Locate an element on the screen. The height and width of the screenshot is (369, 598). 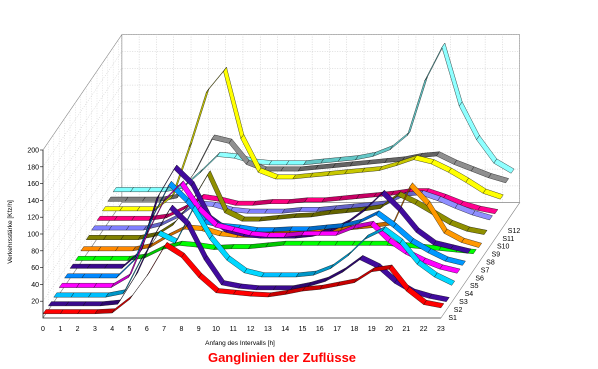
x-tick-label: 3 is located at coordinates (95, 329).